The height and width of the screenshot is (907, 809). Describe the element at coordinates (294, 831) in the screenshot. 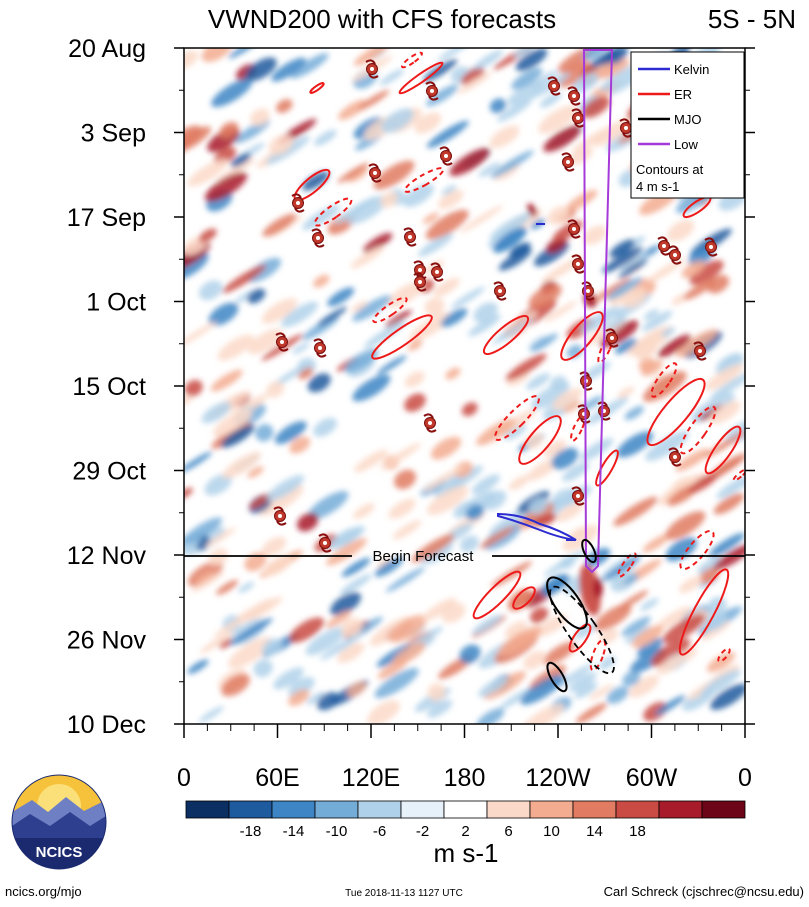

I see `colorbar-tick-label: -14` at that location.